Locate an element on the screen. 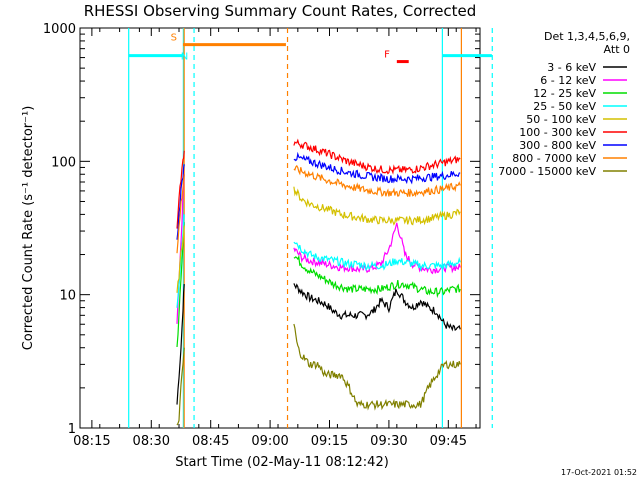 Image resolution: width=640 pixels, height=480 pixels. marker-label: N is located at coordinates (184, 57).